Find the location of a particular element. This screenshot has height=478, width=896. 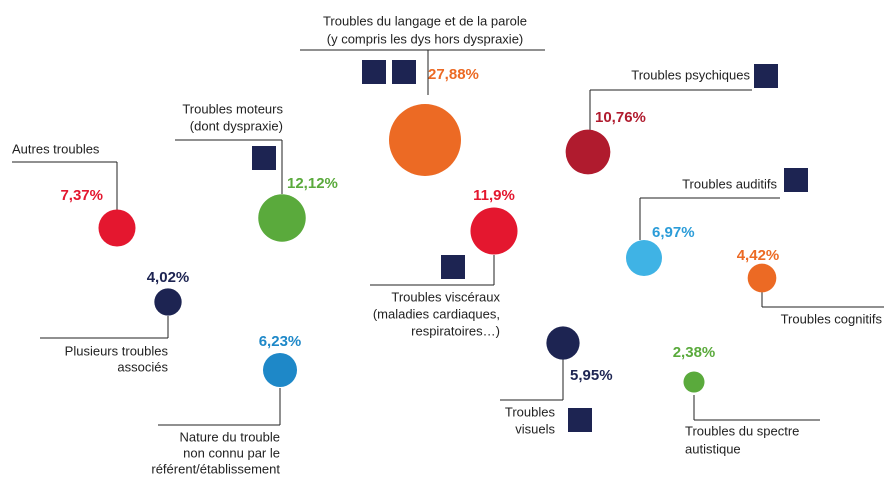

icon-psychic is located at coordinates (766, 76).